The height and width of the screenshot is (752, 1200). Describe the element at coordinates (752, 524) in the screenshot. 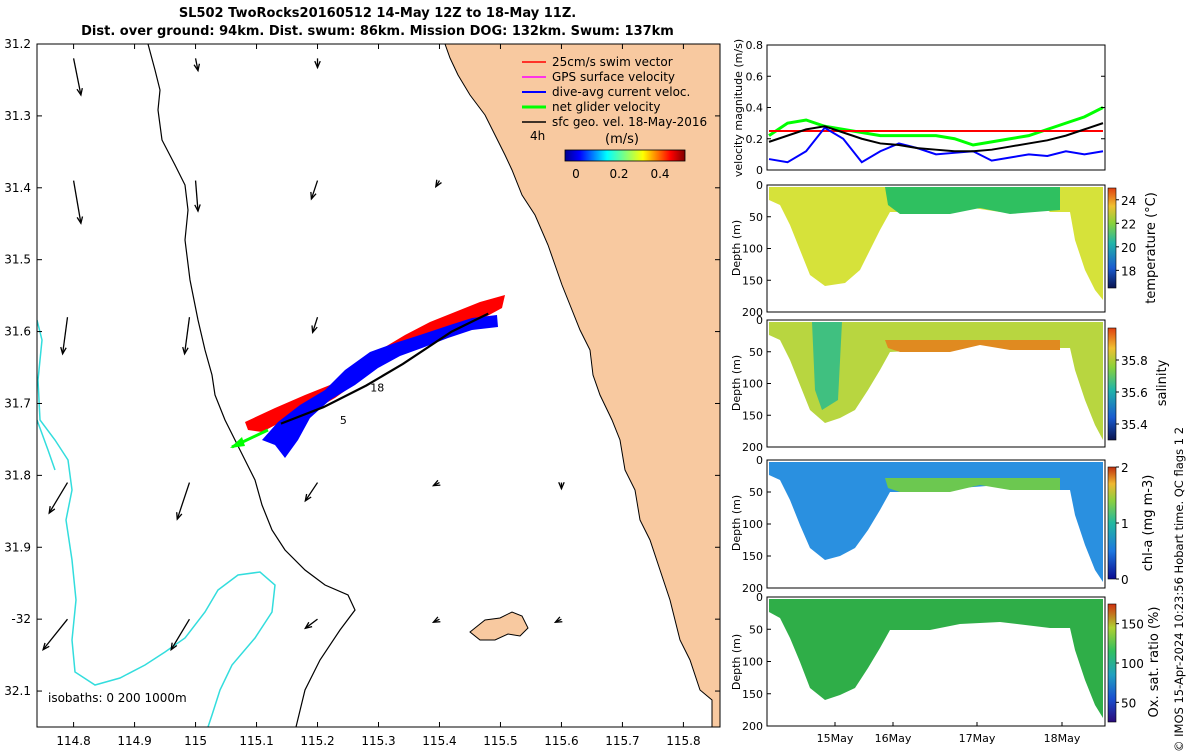

I see `chla-y-tick-label: 100` at that location.